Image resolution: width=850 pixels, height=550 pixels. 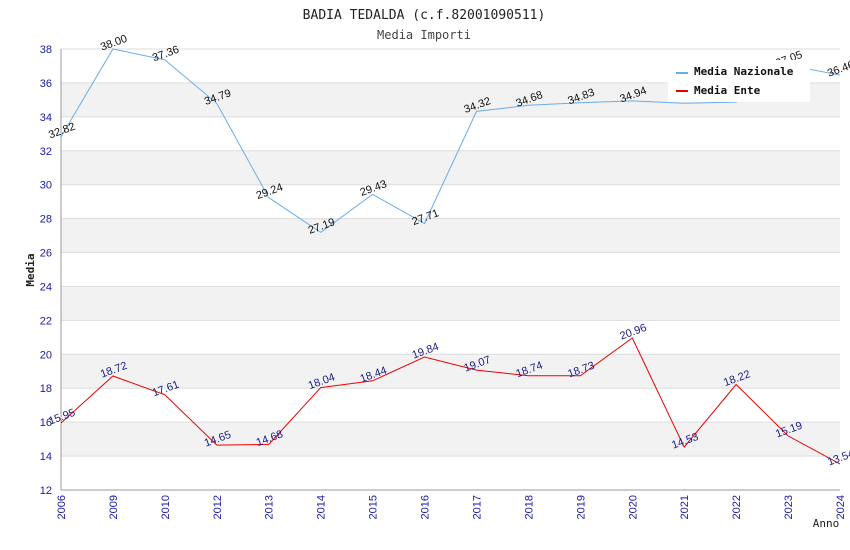 What do you see at coordinates (218, 507) in the screenshot?
I see `x-tick-label: 2012` at bounding box center [218, 507].